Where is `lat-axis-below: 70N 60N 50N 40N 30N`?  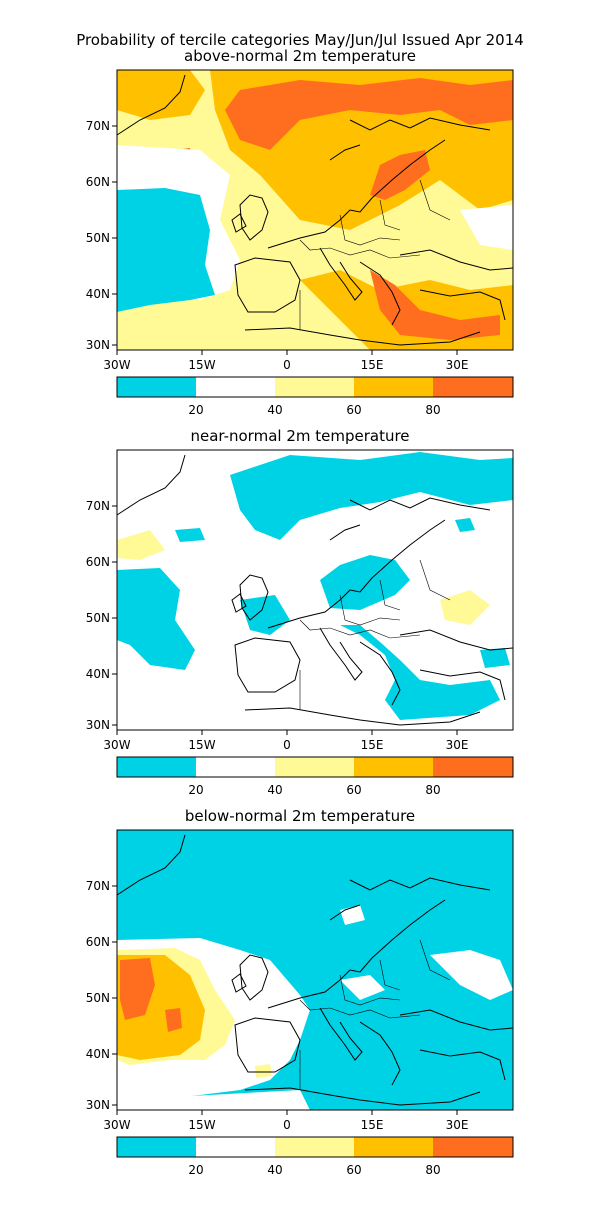
lat-axis-below: 70N 60N 50N 40N 30N is located at coordinates (101, 995).